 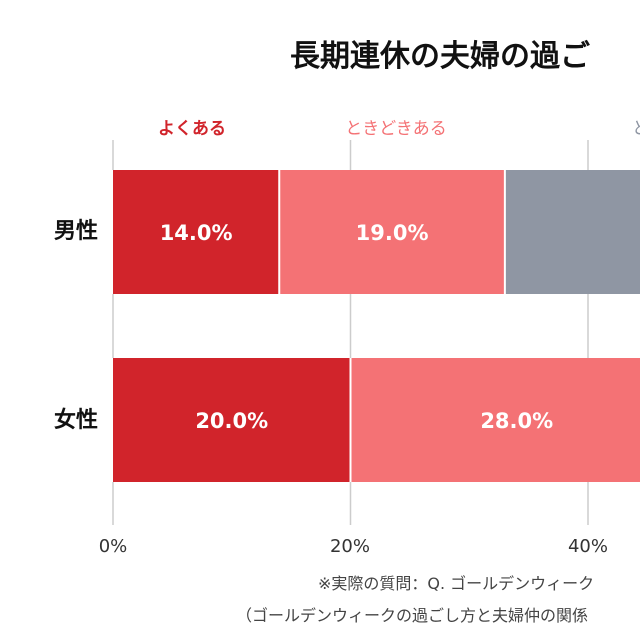 What do you see at coordinates (192, 129) in the screenshot?
I see `legend-often: よくある` at bounding box center [192, 129].